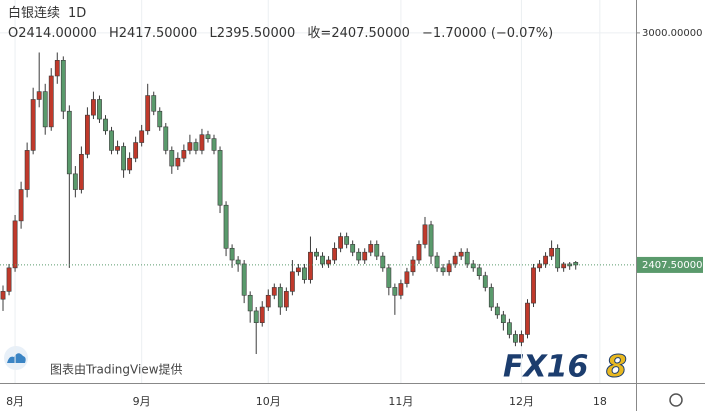  What do you see at coordinates (672, 33) in the screenshot?
I see `y-tick-label: 3000.00000` at bounding box center [672, 33].